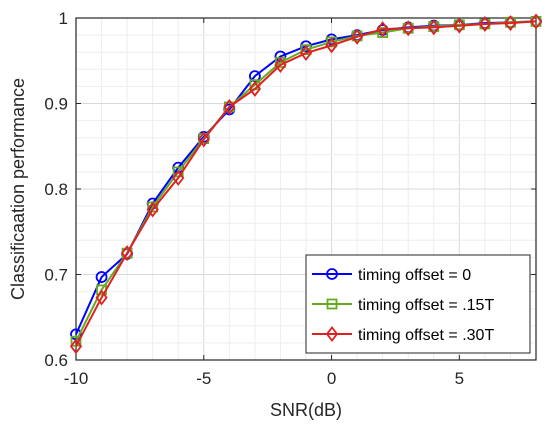  I want to click on x-tick-label: 0, so click(331, 378).